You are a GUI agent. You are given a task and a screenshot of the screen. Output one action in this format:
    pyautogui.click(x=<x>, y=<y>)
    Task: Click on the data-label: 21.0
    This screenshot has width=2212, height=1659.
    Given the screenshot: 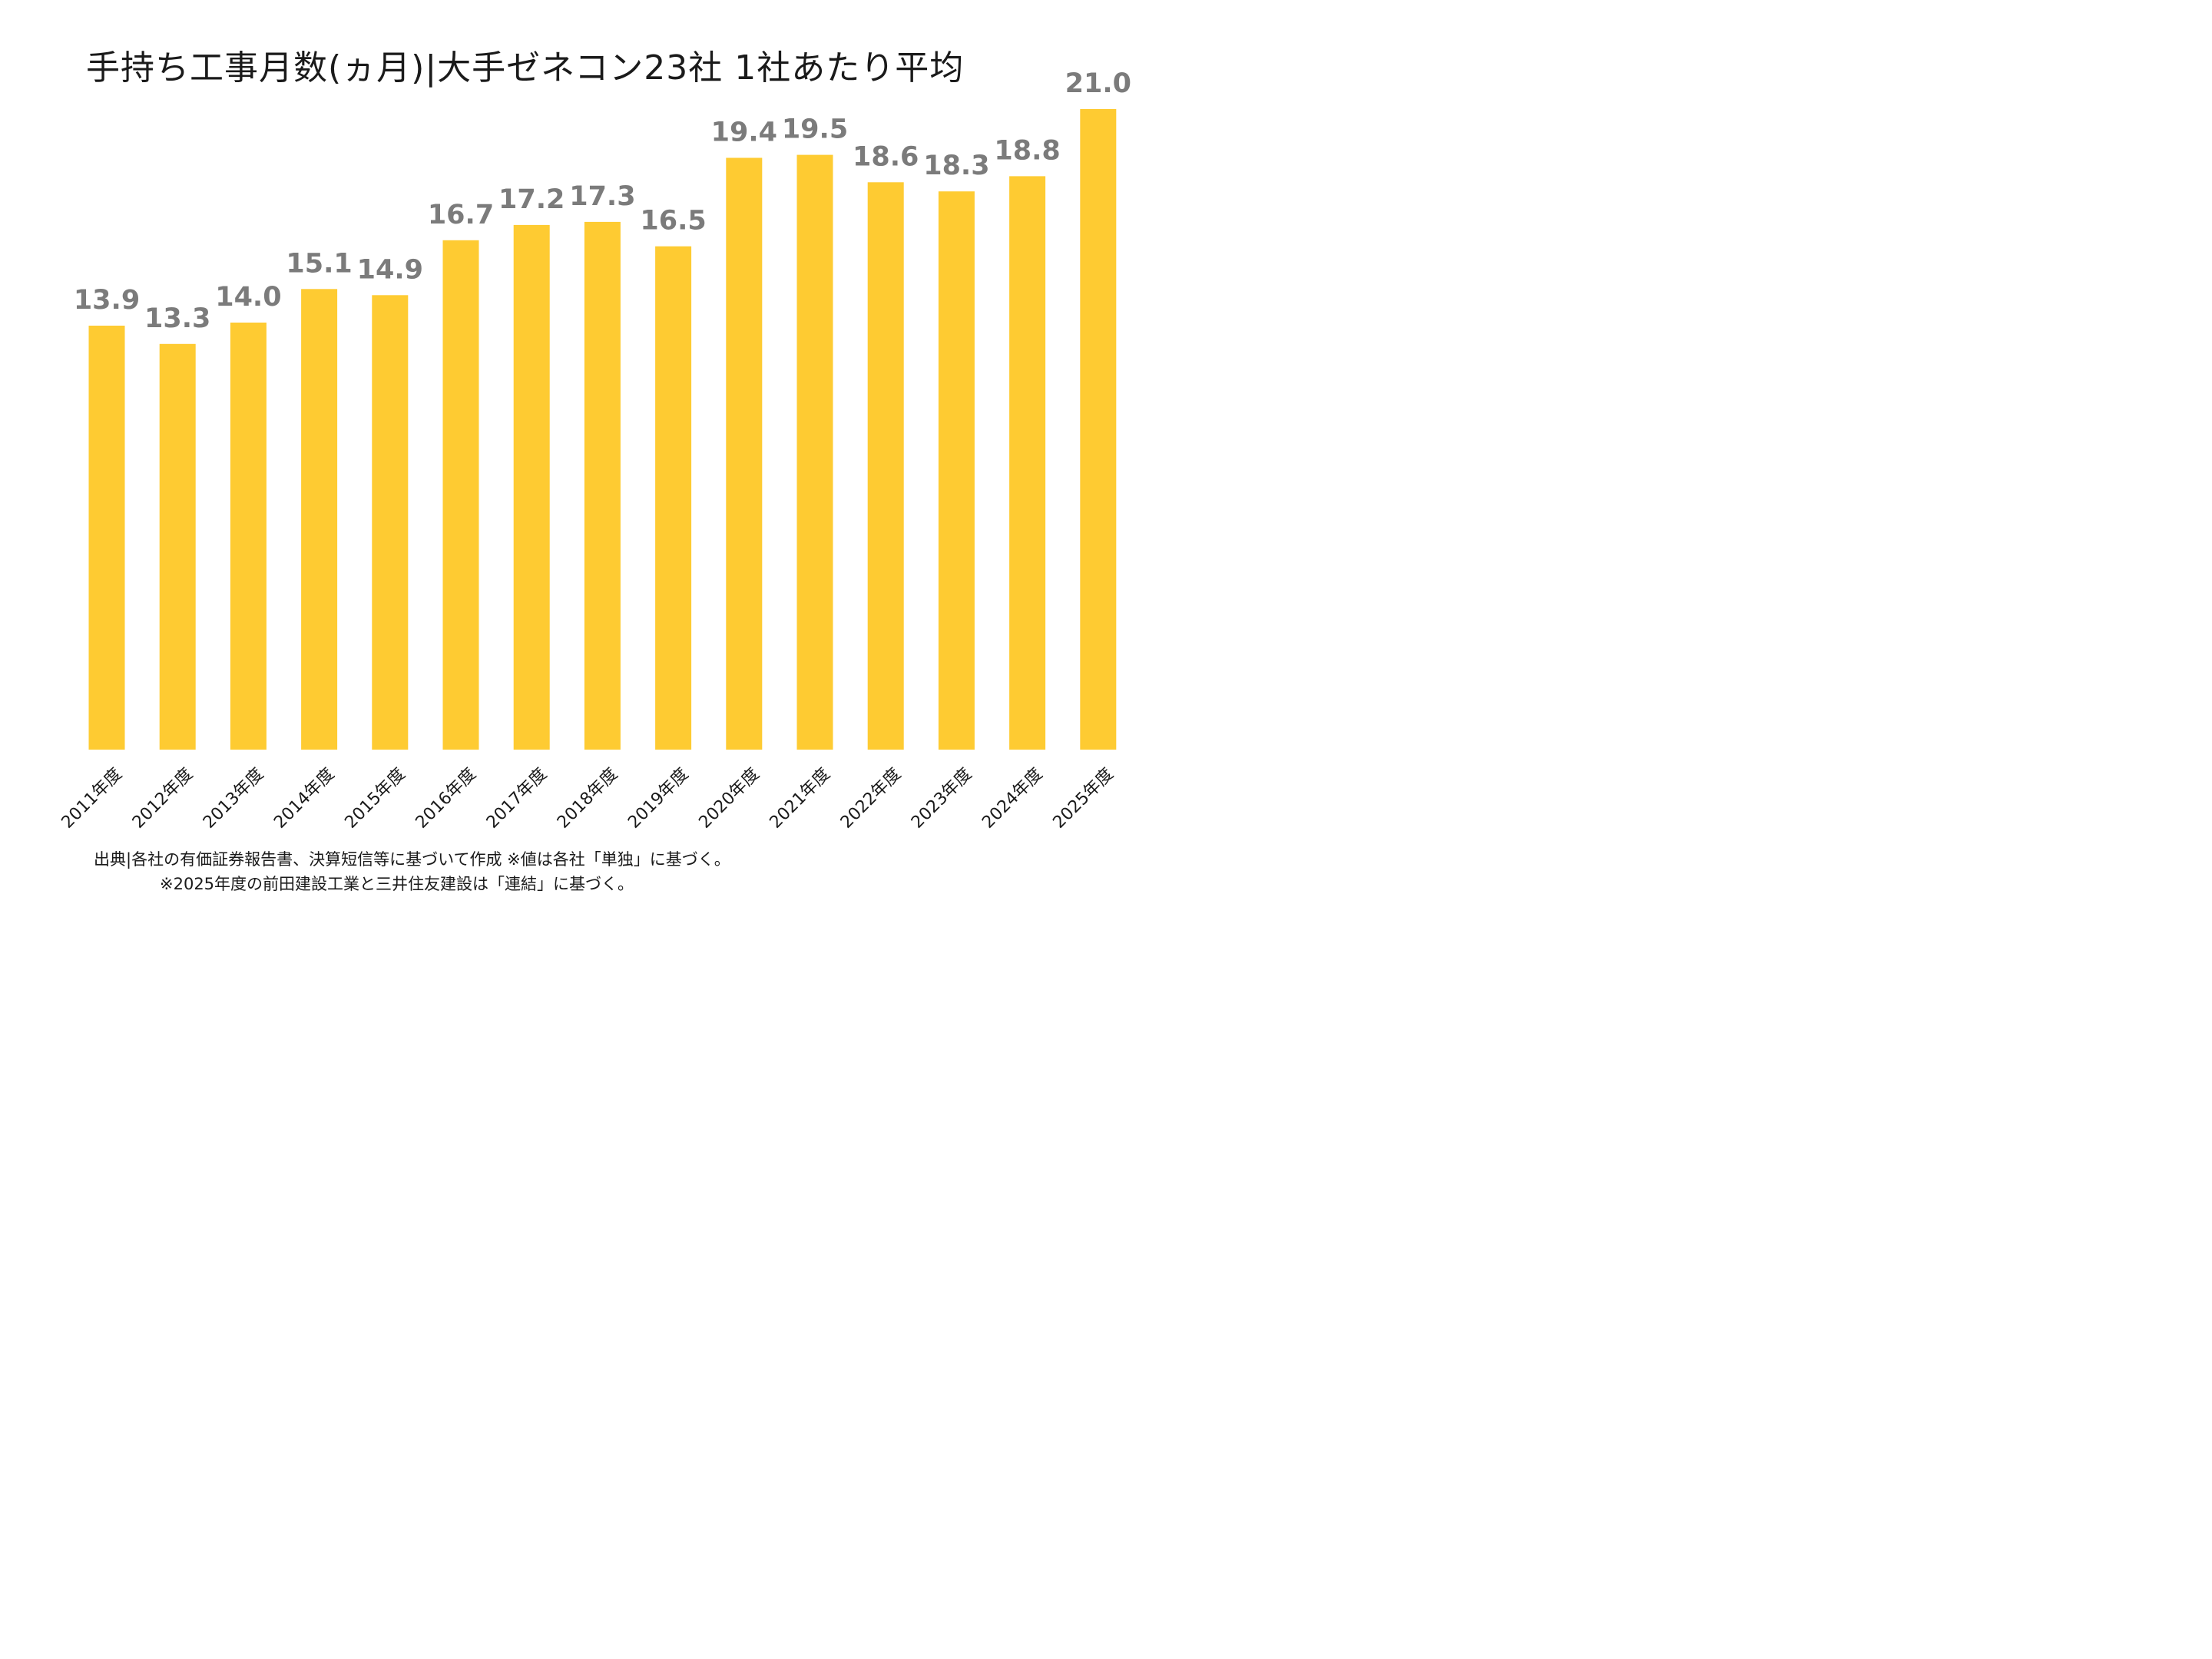 What is the action you would take?
    pyautogui.click(x=1098, y=84)
    